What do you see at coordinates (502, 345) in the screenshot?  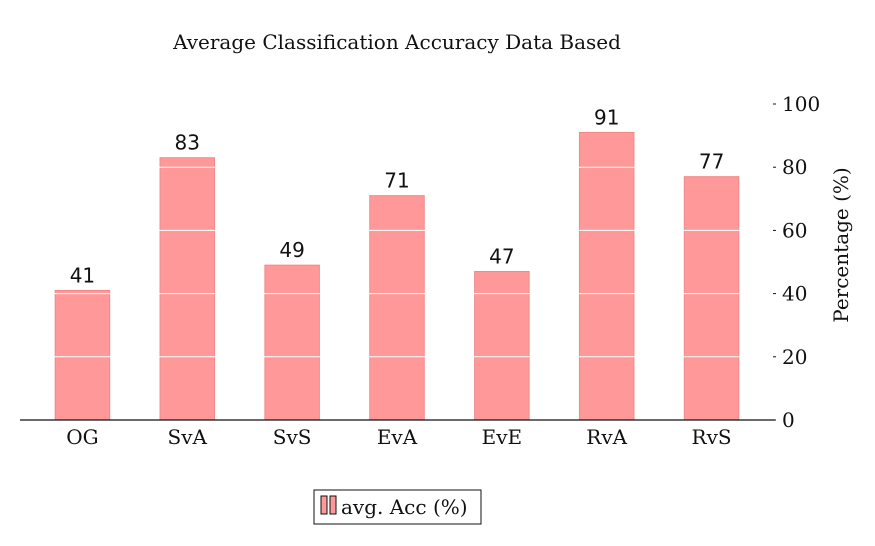 I see `bar-eve` at bounding box center [502, 345].